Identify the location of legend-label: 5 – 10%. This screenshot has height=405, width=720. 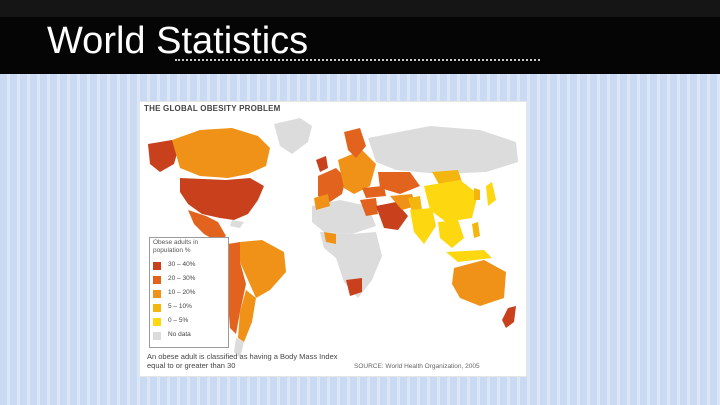
(180, 306).